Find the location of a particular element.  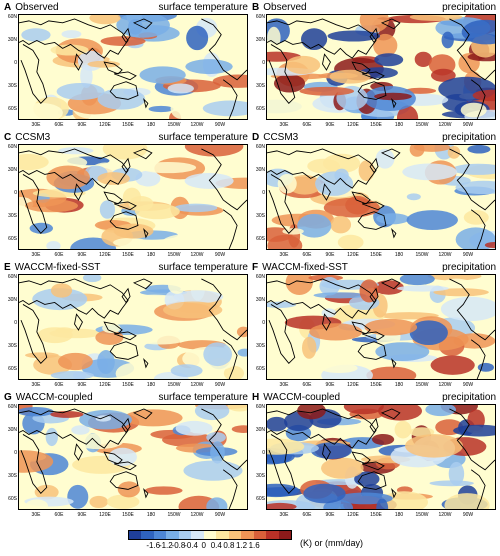

panel-model: WACCM-fixed-SST is located at coordinates (57, 267).